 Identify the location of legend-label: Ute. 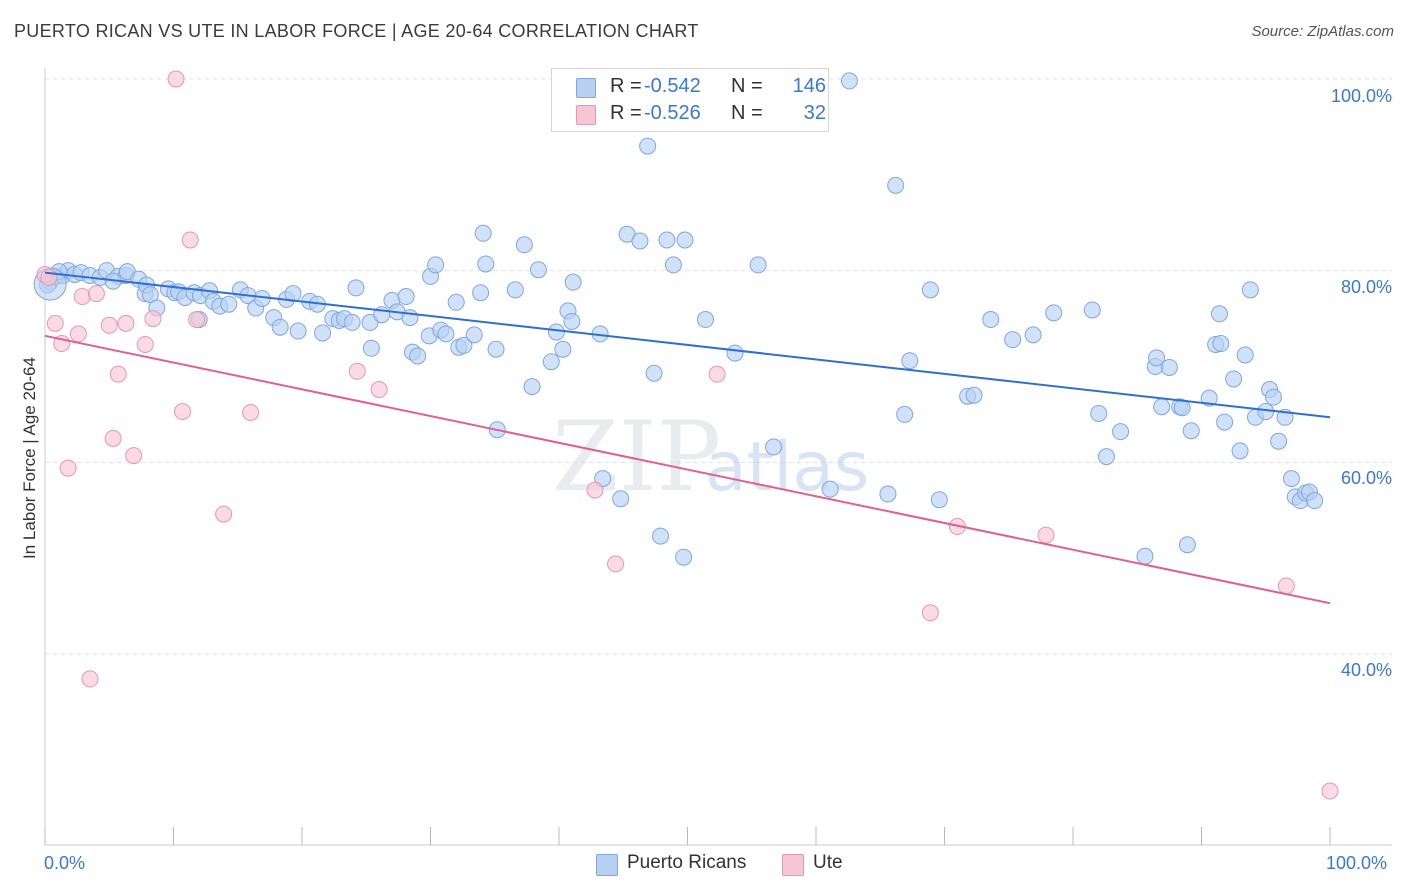
(828, 862).